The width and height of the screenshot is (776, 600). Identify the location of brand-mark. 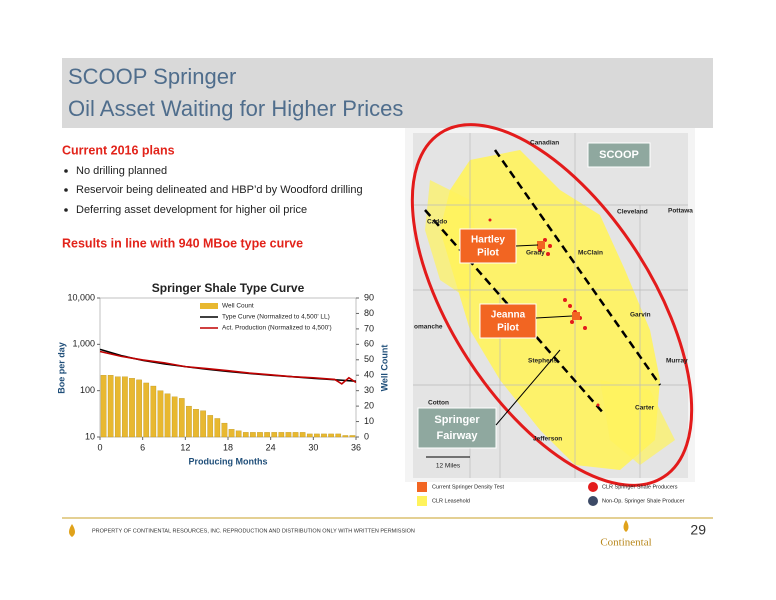
(626, 526).